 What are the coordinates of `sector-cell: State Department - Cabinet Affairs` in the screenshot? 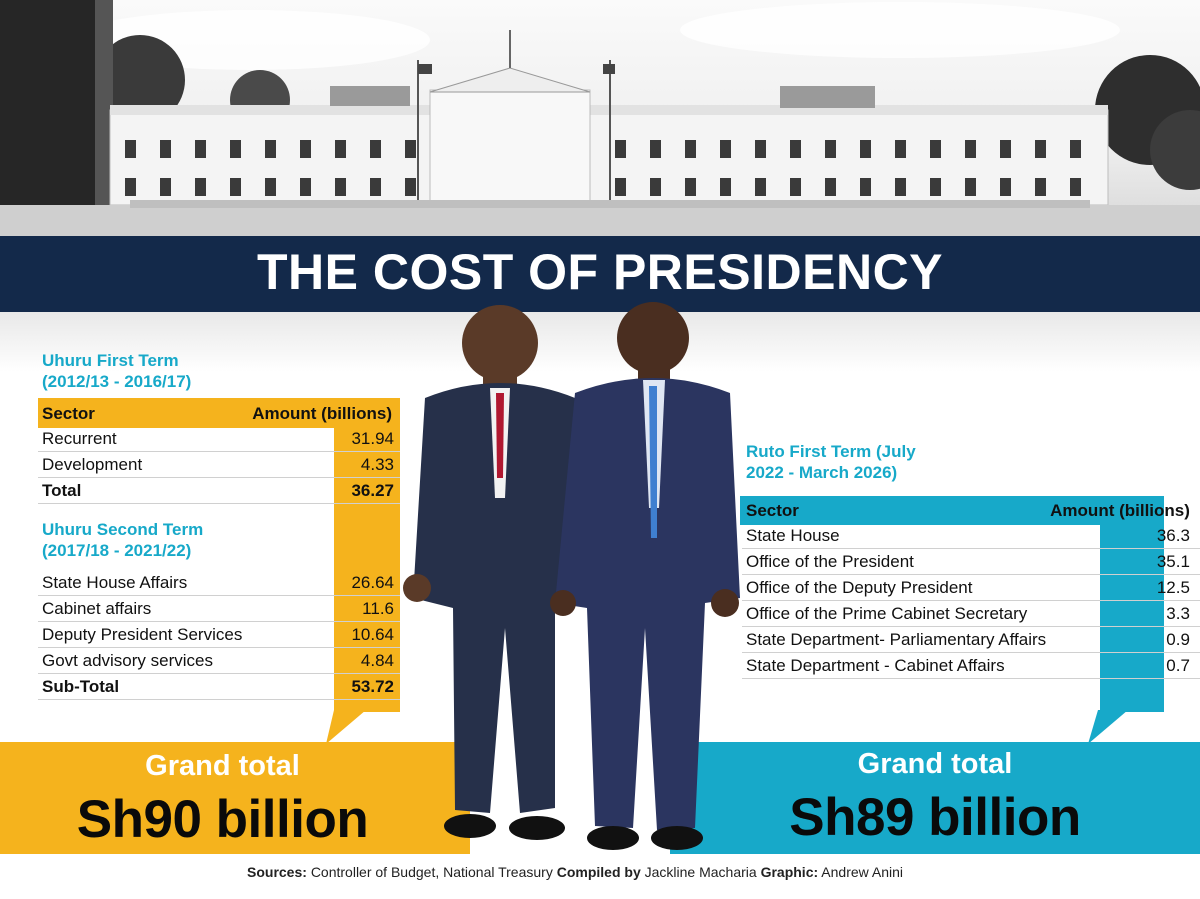 It's located at (895, 665).